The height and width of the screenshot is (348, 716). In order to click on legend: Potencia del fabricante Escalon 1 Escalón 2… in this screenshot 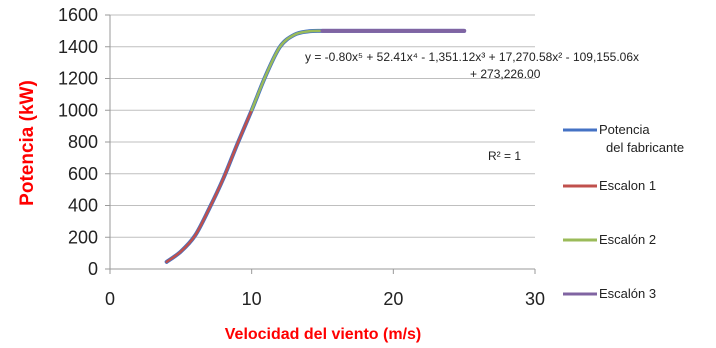, I will do `click(623, 211)`.